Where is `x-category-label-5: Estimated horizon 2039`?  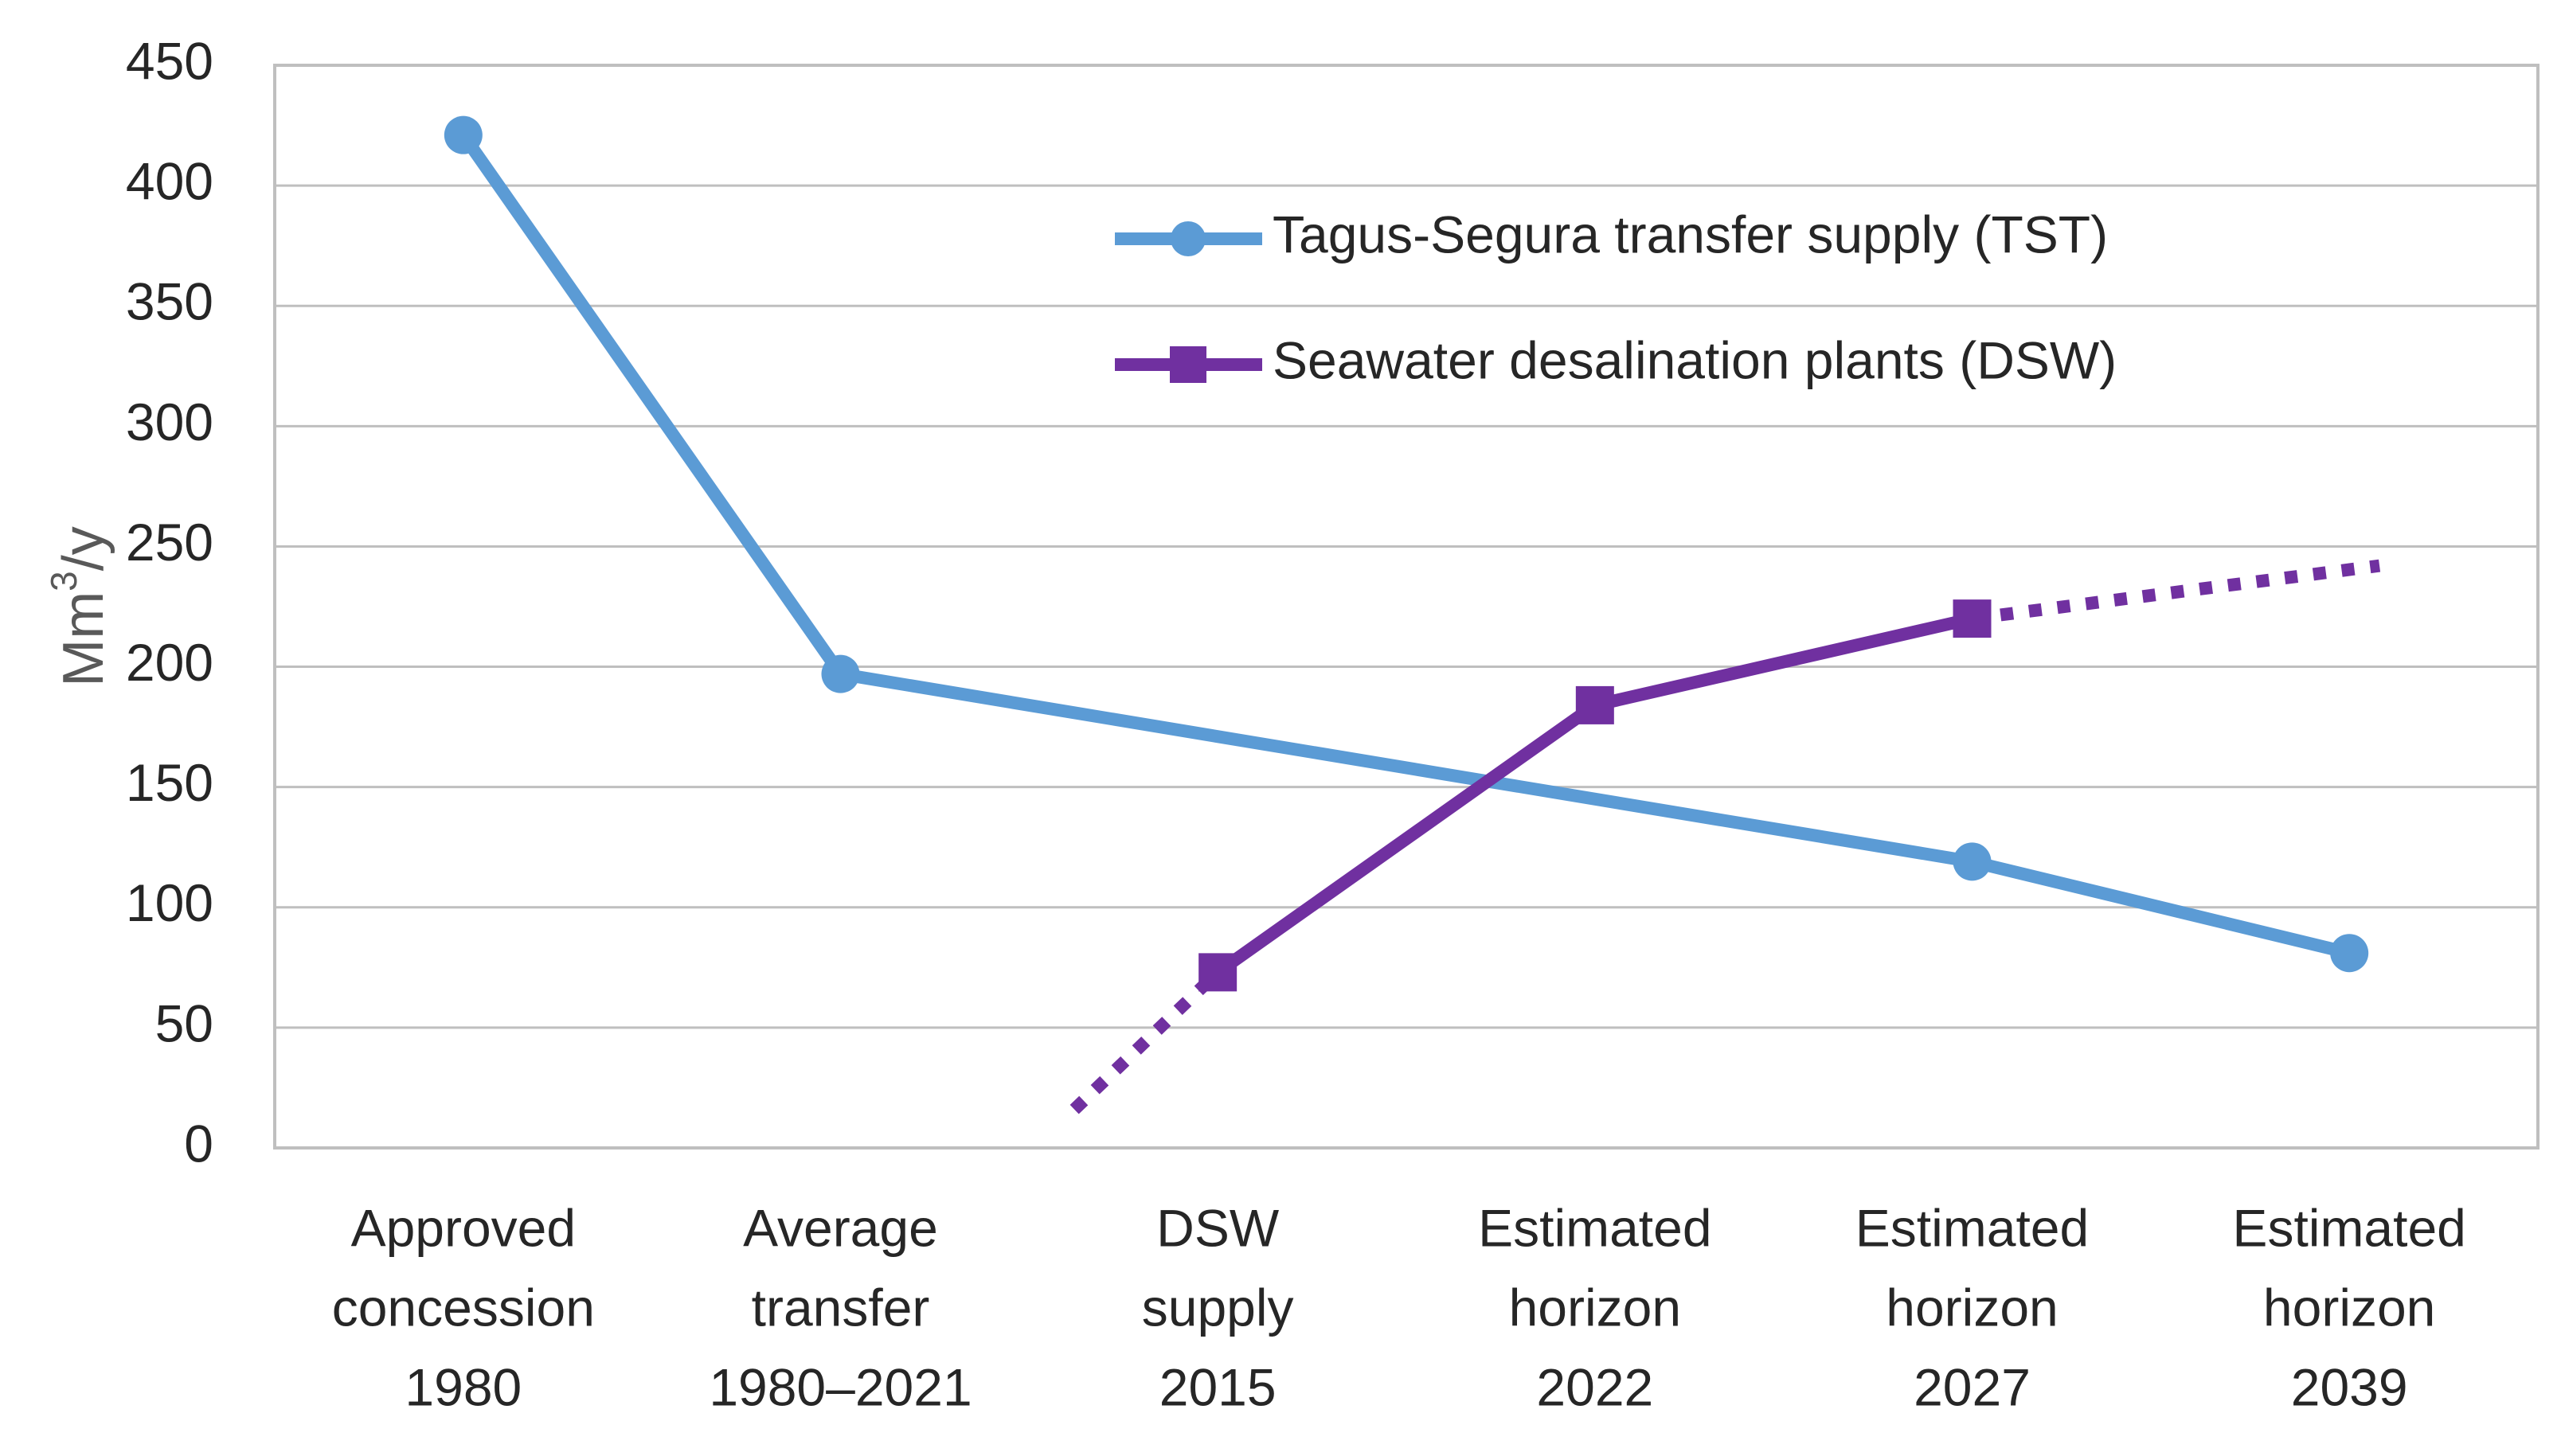
x-category-label-5: Estimated horizon 2039 is located at coordinates (2349, 1307).